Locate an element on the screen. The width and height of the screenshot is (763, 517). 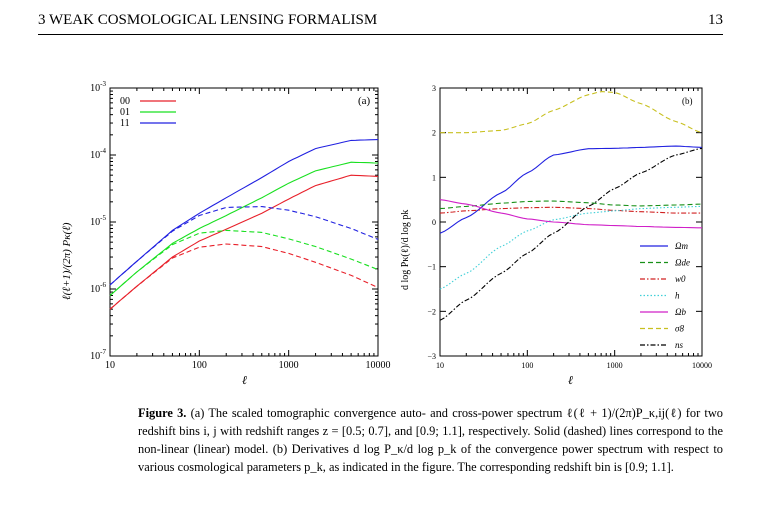
y-tick-label: 10⁻⁷ is located at coordinates (98, 355).